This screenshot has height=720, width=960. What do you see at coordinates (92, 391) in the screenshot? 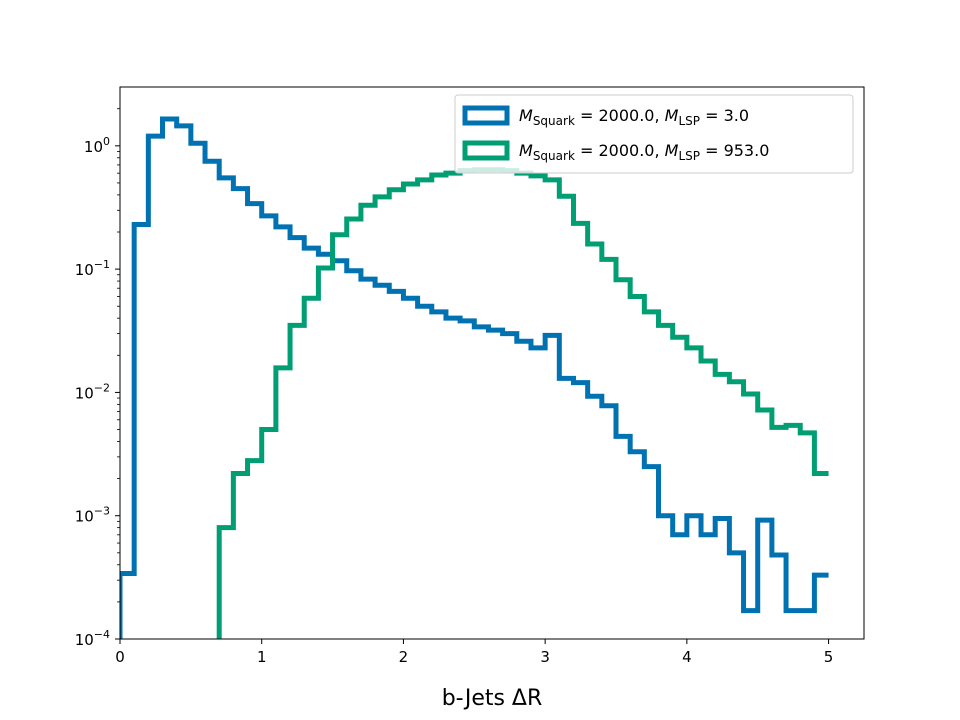
I see `y-tick-label: 10⁻²` at bounding box center [92, 391].